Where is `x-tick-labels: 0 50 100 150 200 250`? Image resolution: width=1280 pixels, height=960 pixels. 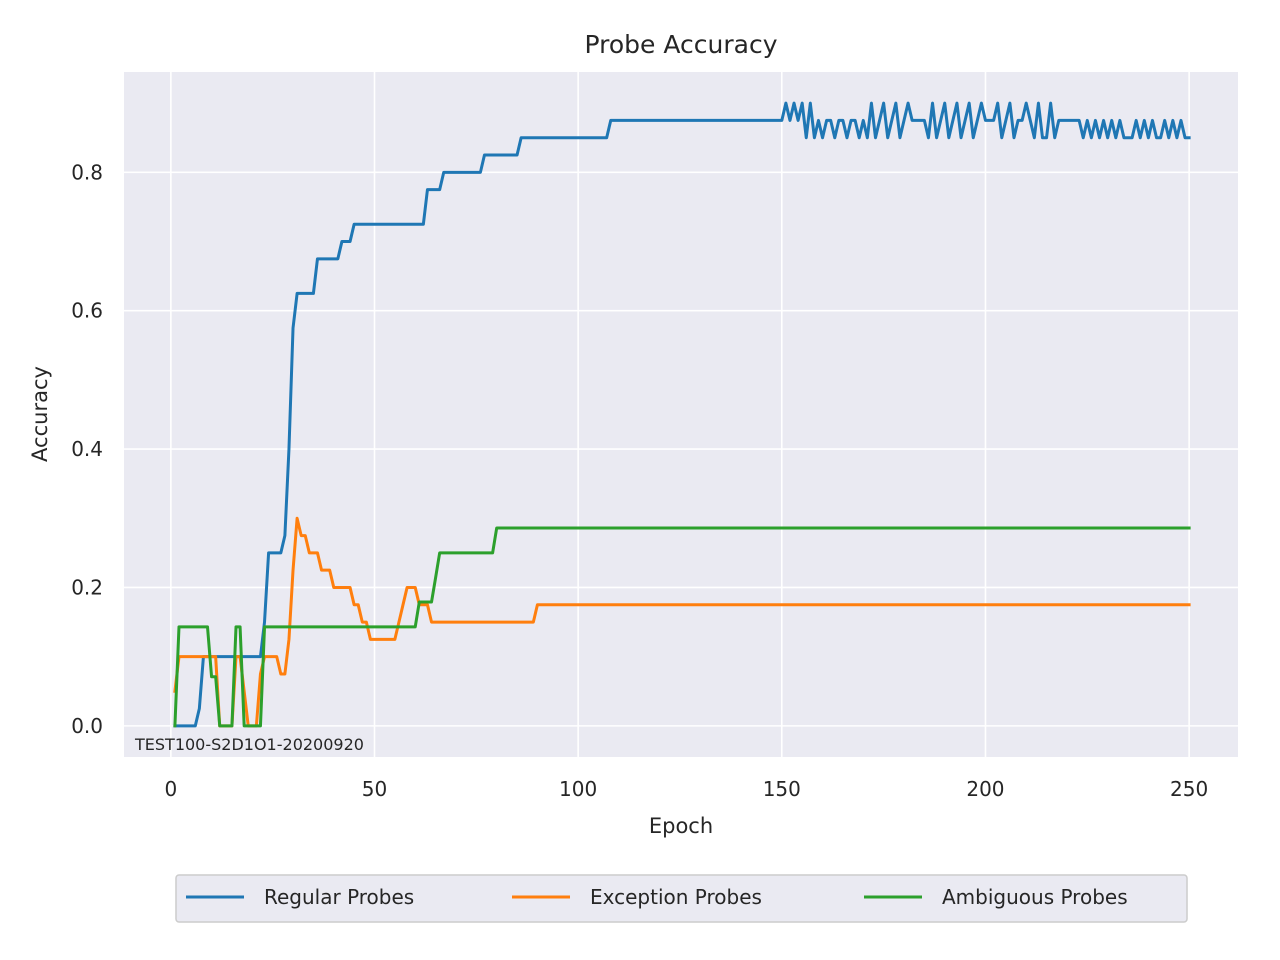 x-tick-labels: 0 50 100 150 200 250 is located at coordinates (686, 789).